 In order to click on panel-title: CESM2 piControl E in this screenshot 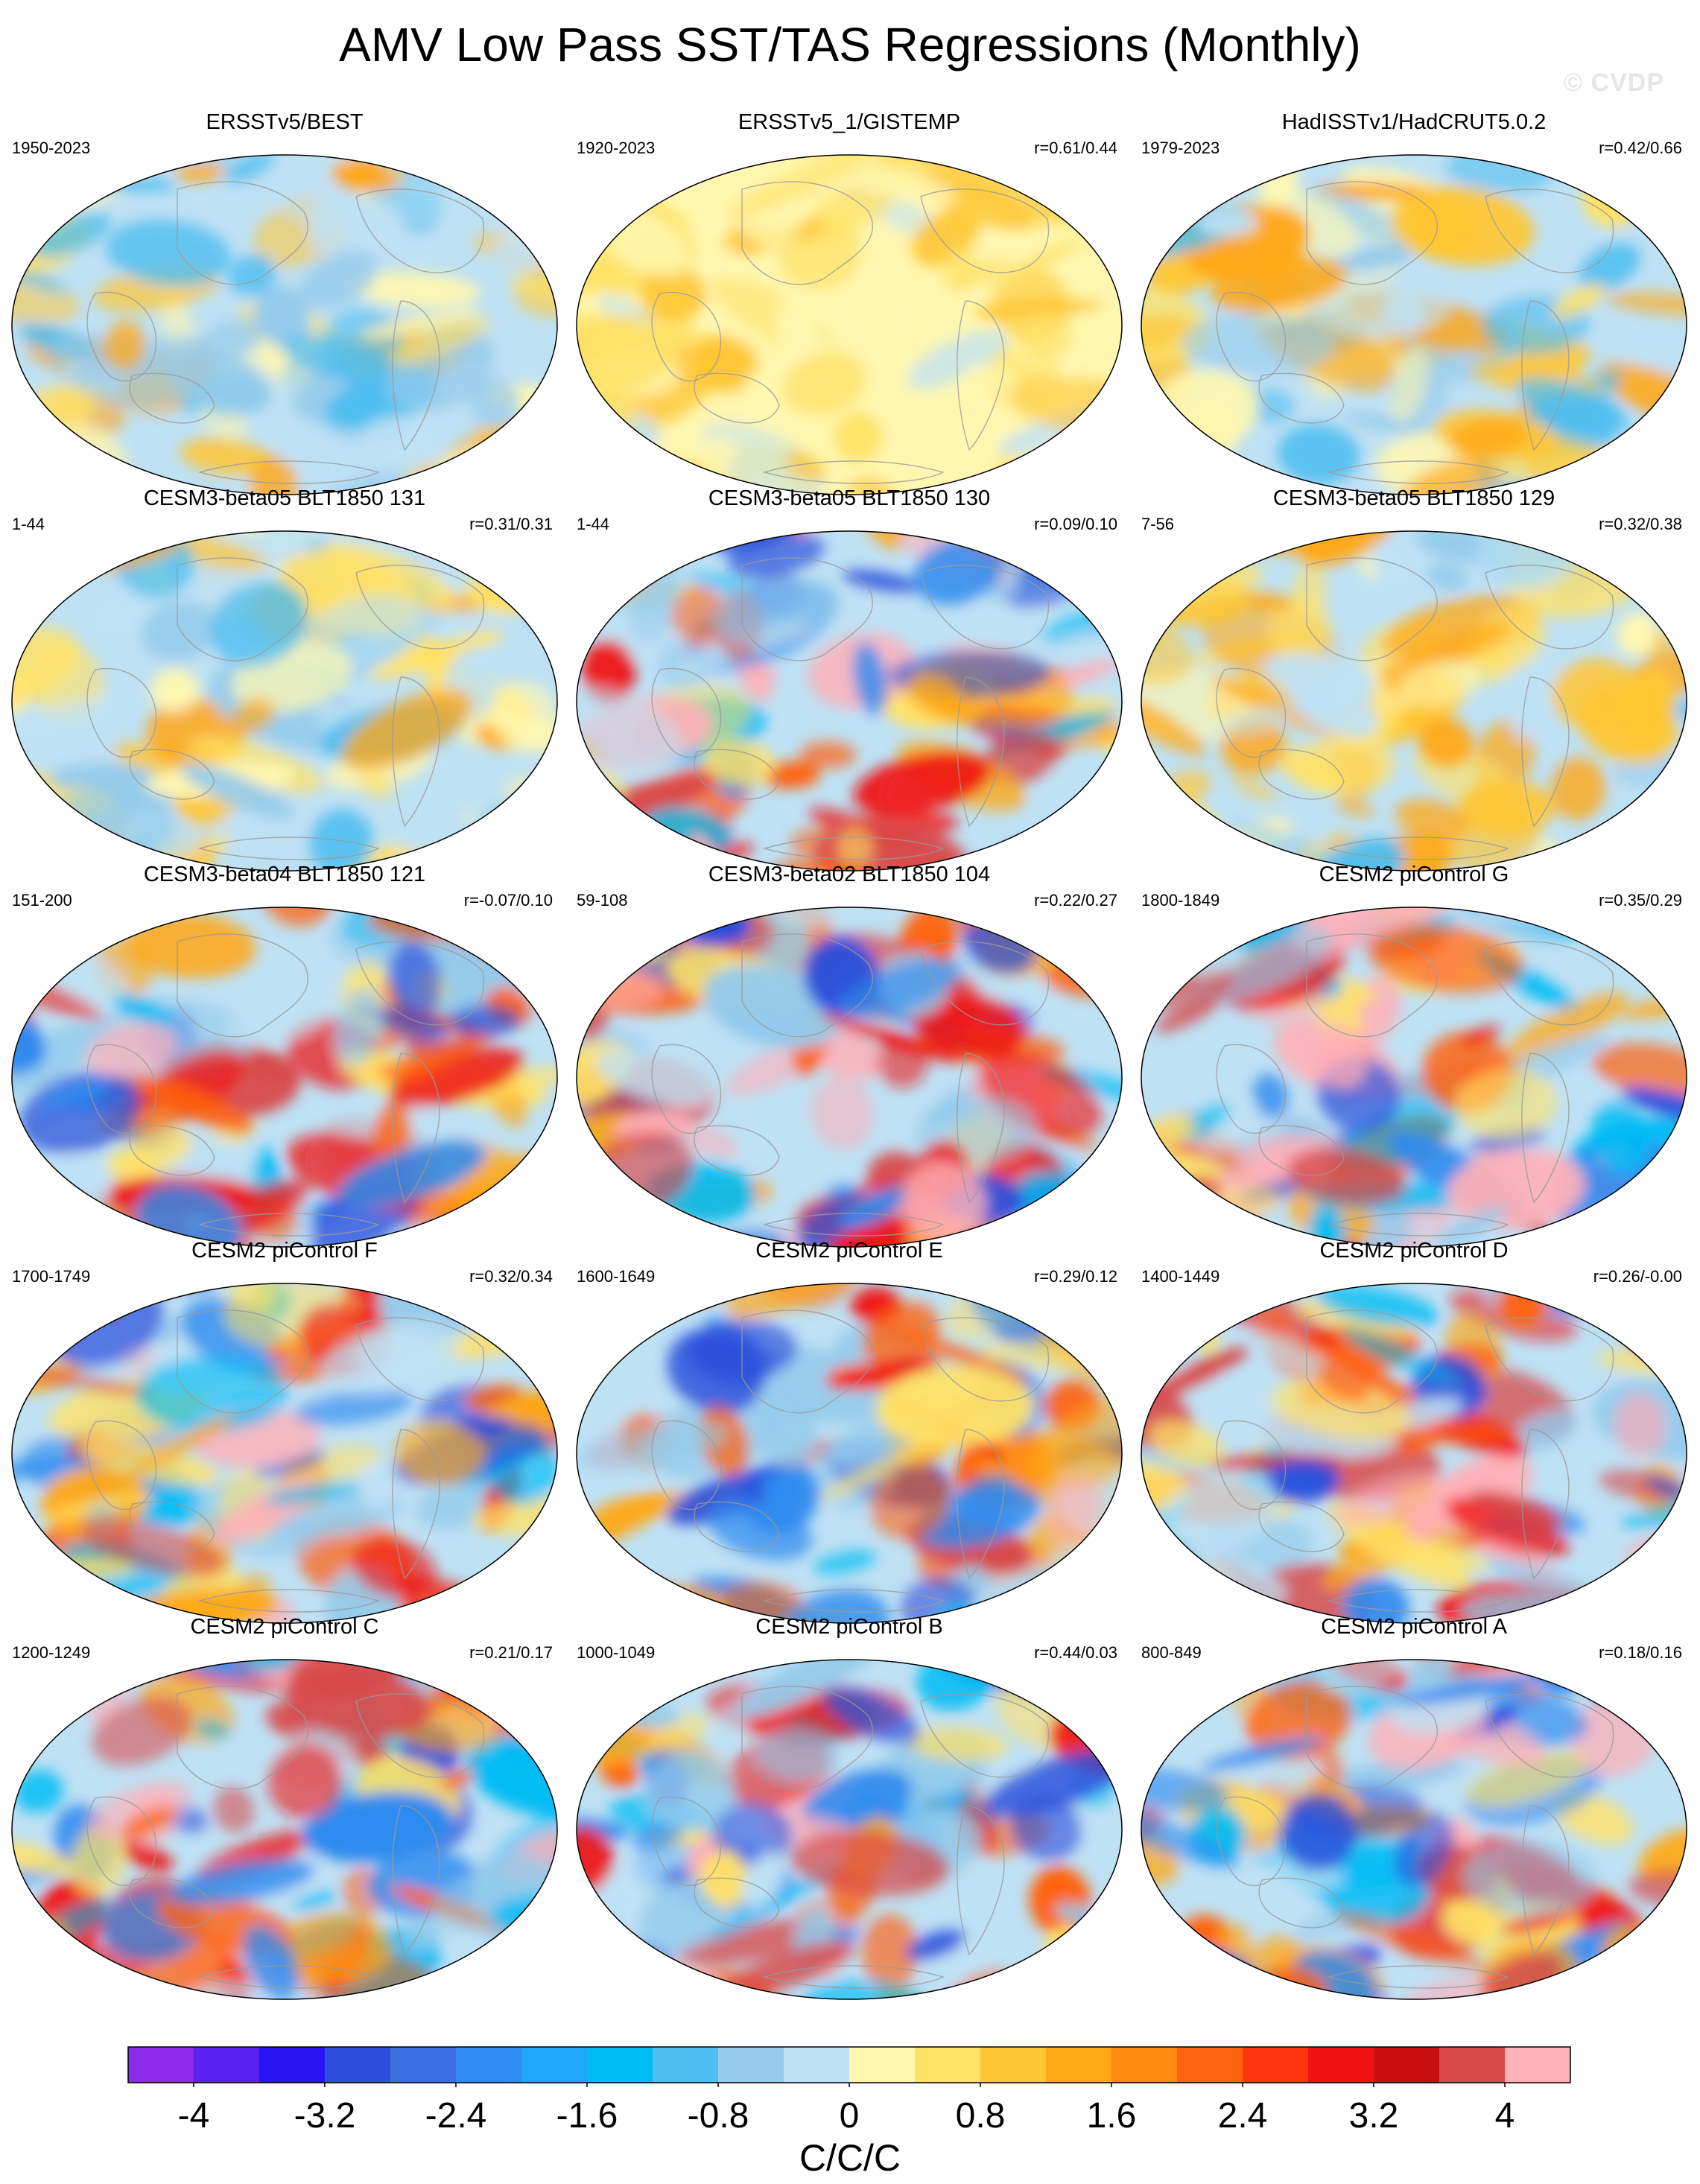, I will do `click(849, 1251)`.